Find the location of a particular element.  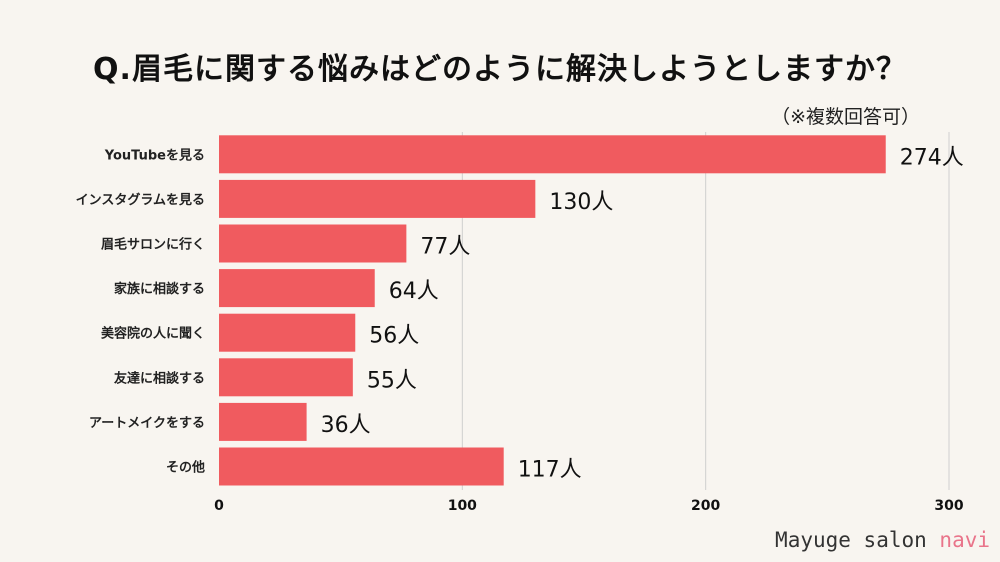

chart-subtitle: （※複数回答可） is located at coordinates (845, 117).